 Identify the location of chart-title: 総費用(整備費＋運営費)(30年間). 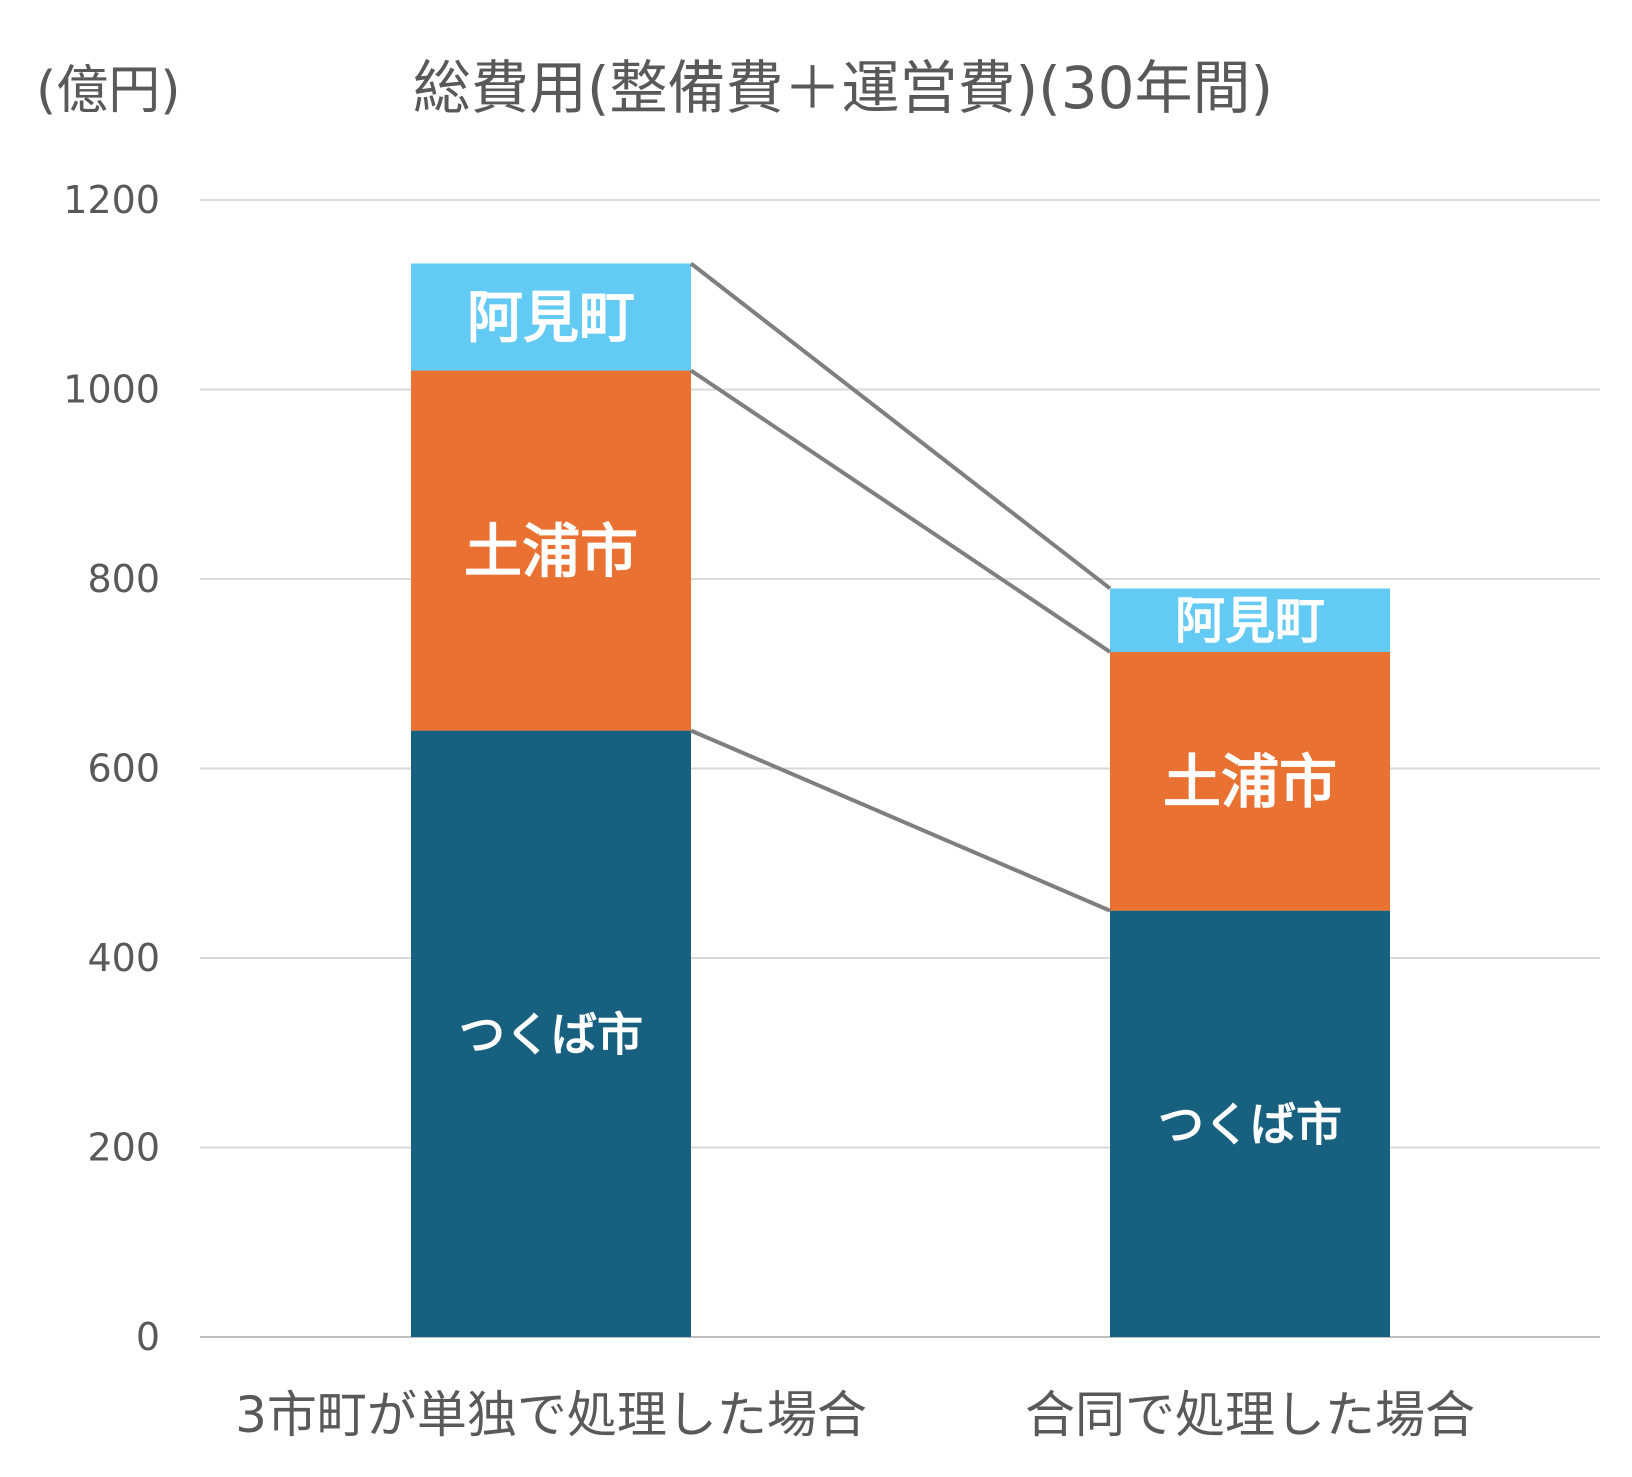
(843, 88).